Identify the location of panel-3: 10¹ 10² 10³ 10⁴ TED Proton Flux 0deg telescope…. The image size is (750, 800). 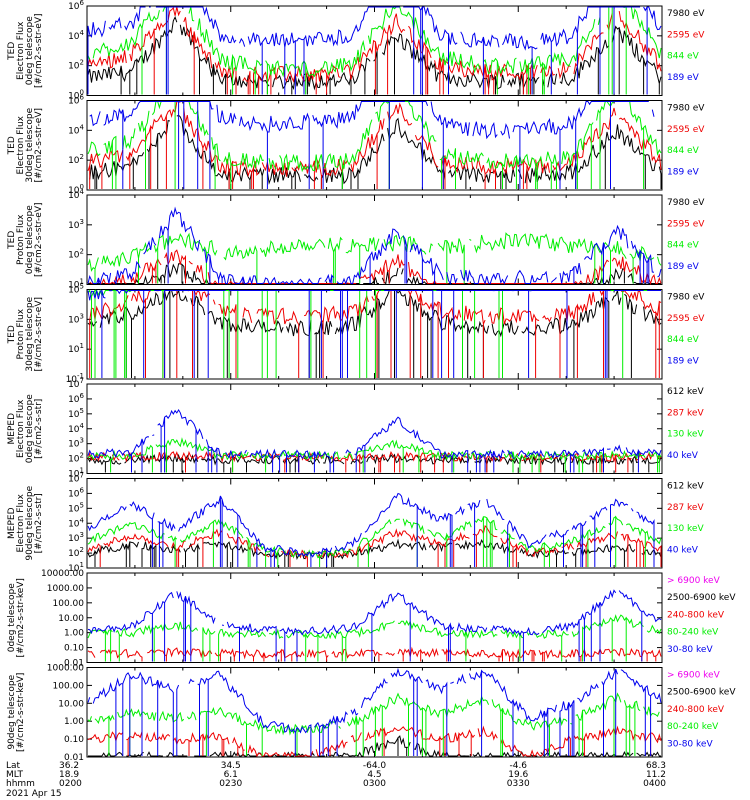
(356, 239).